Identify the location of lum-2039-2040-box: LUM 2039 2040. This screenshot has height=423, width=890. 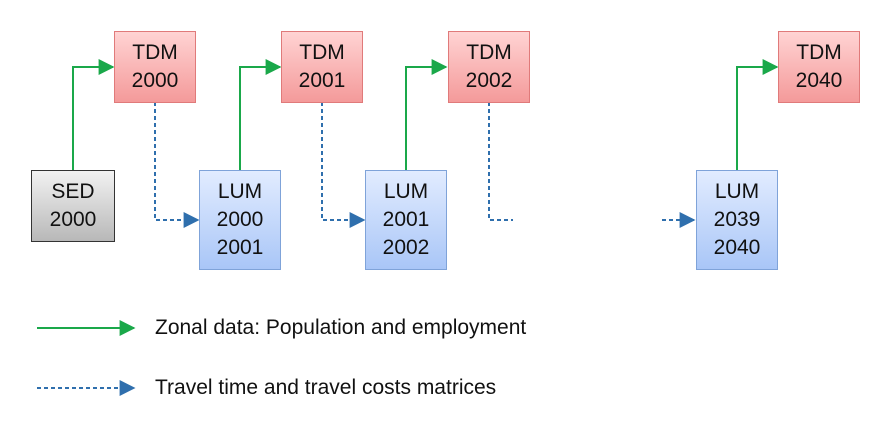
(737, 220).